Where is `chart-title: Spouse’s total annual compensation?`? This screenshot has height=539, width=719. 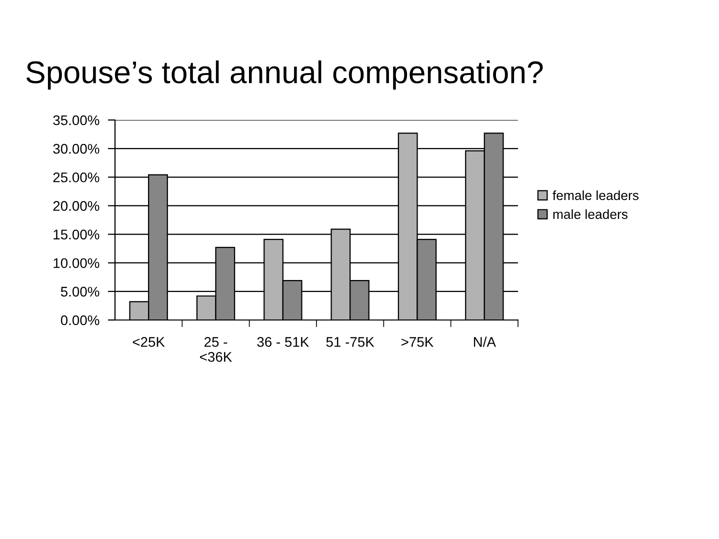 chart-title: Spouse’s total annual compensation? is located at coordinates (284, 75).